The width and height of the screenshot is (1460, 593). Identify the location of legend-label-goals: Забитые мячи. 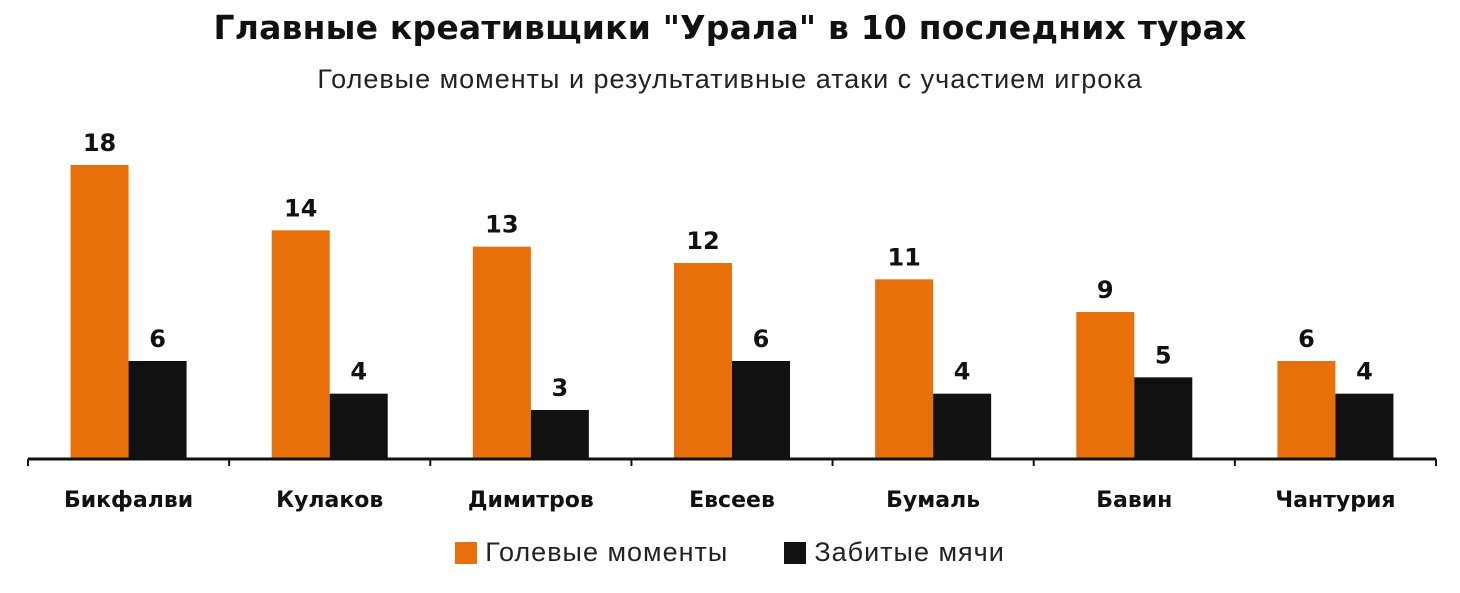
(909, 552).